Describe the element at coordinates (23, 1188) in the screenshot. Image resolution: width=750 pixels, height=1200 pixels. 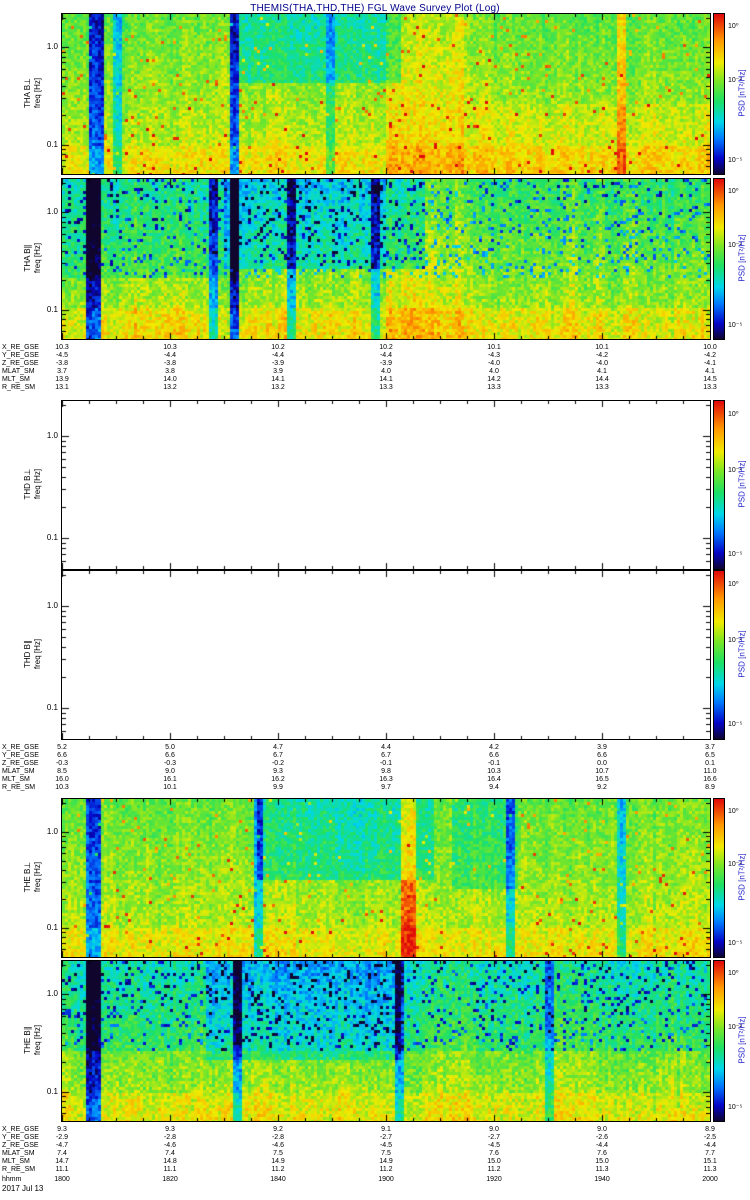
I see `date-label: 2017 Jul 13` at that location.